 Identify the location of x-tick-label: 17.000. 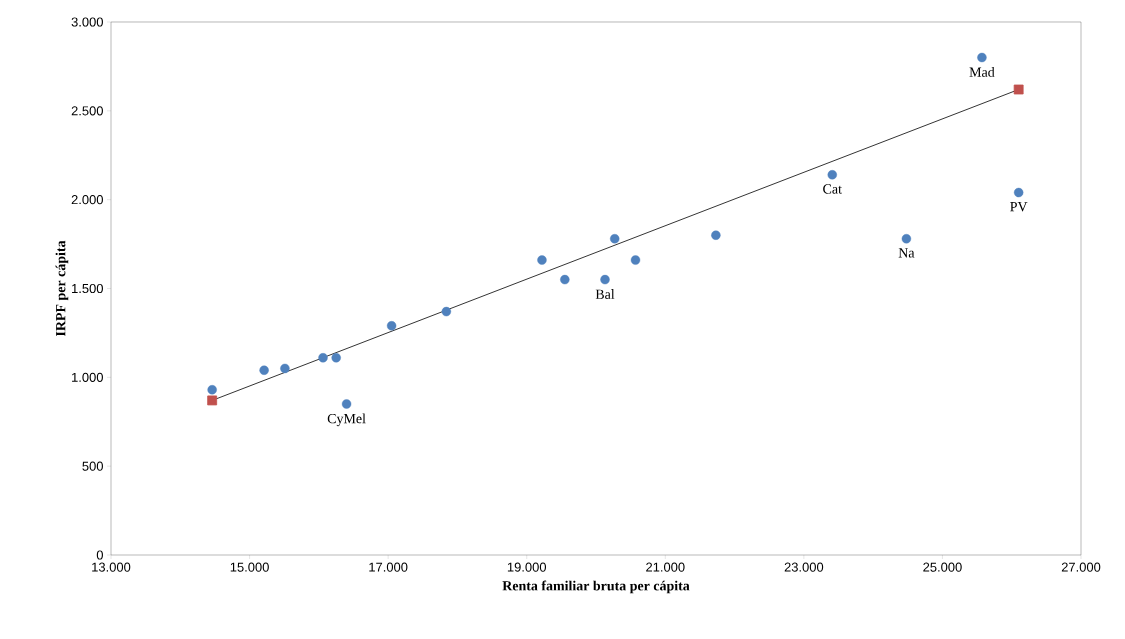
(388, 567).